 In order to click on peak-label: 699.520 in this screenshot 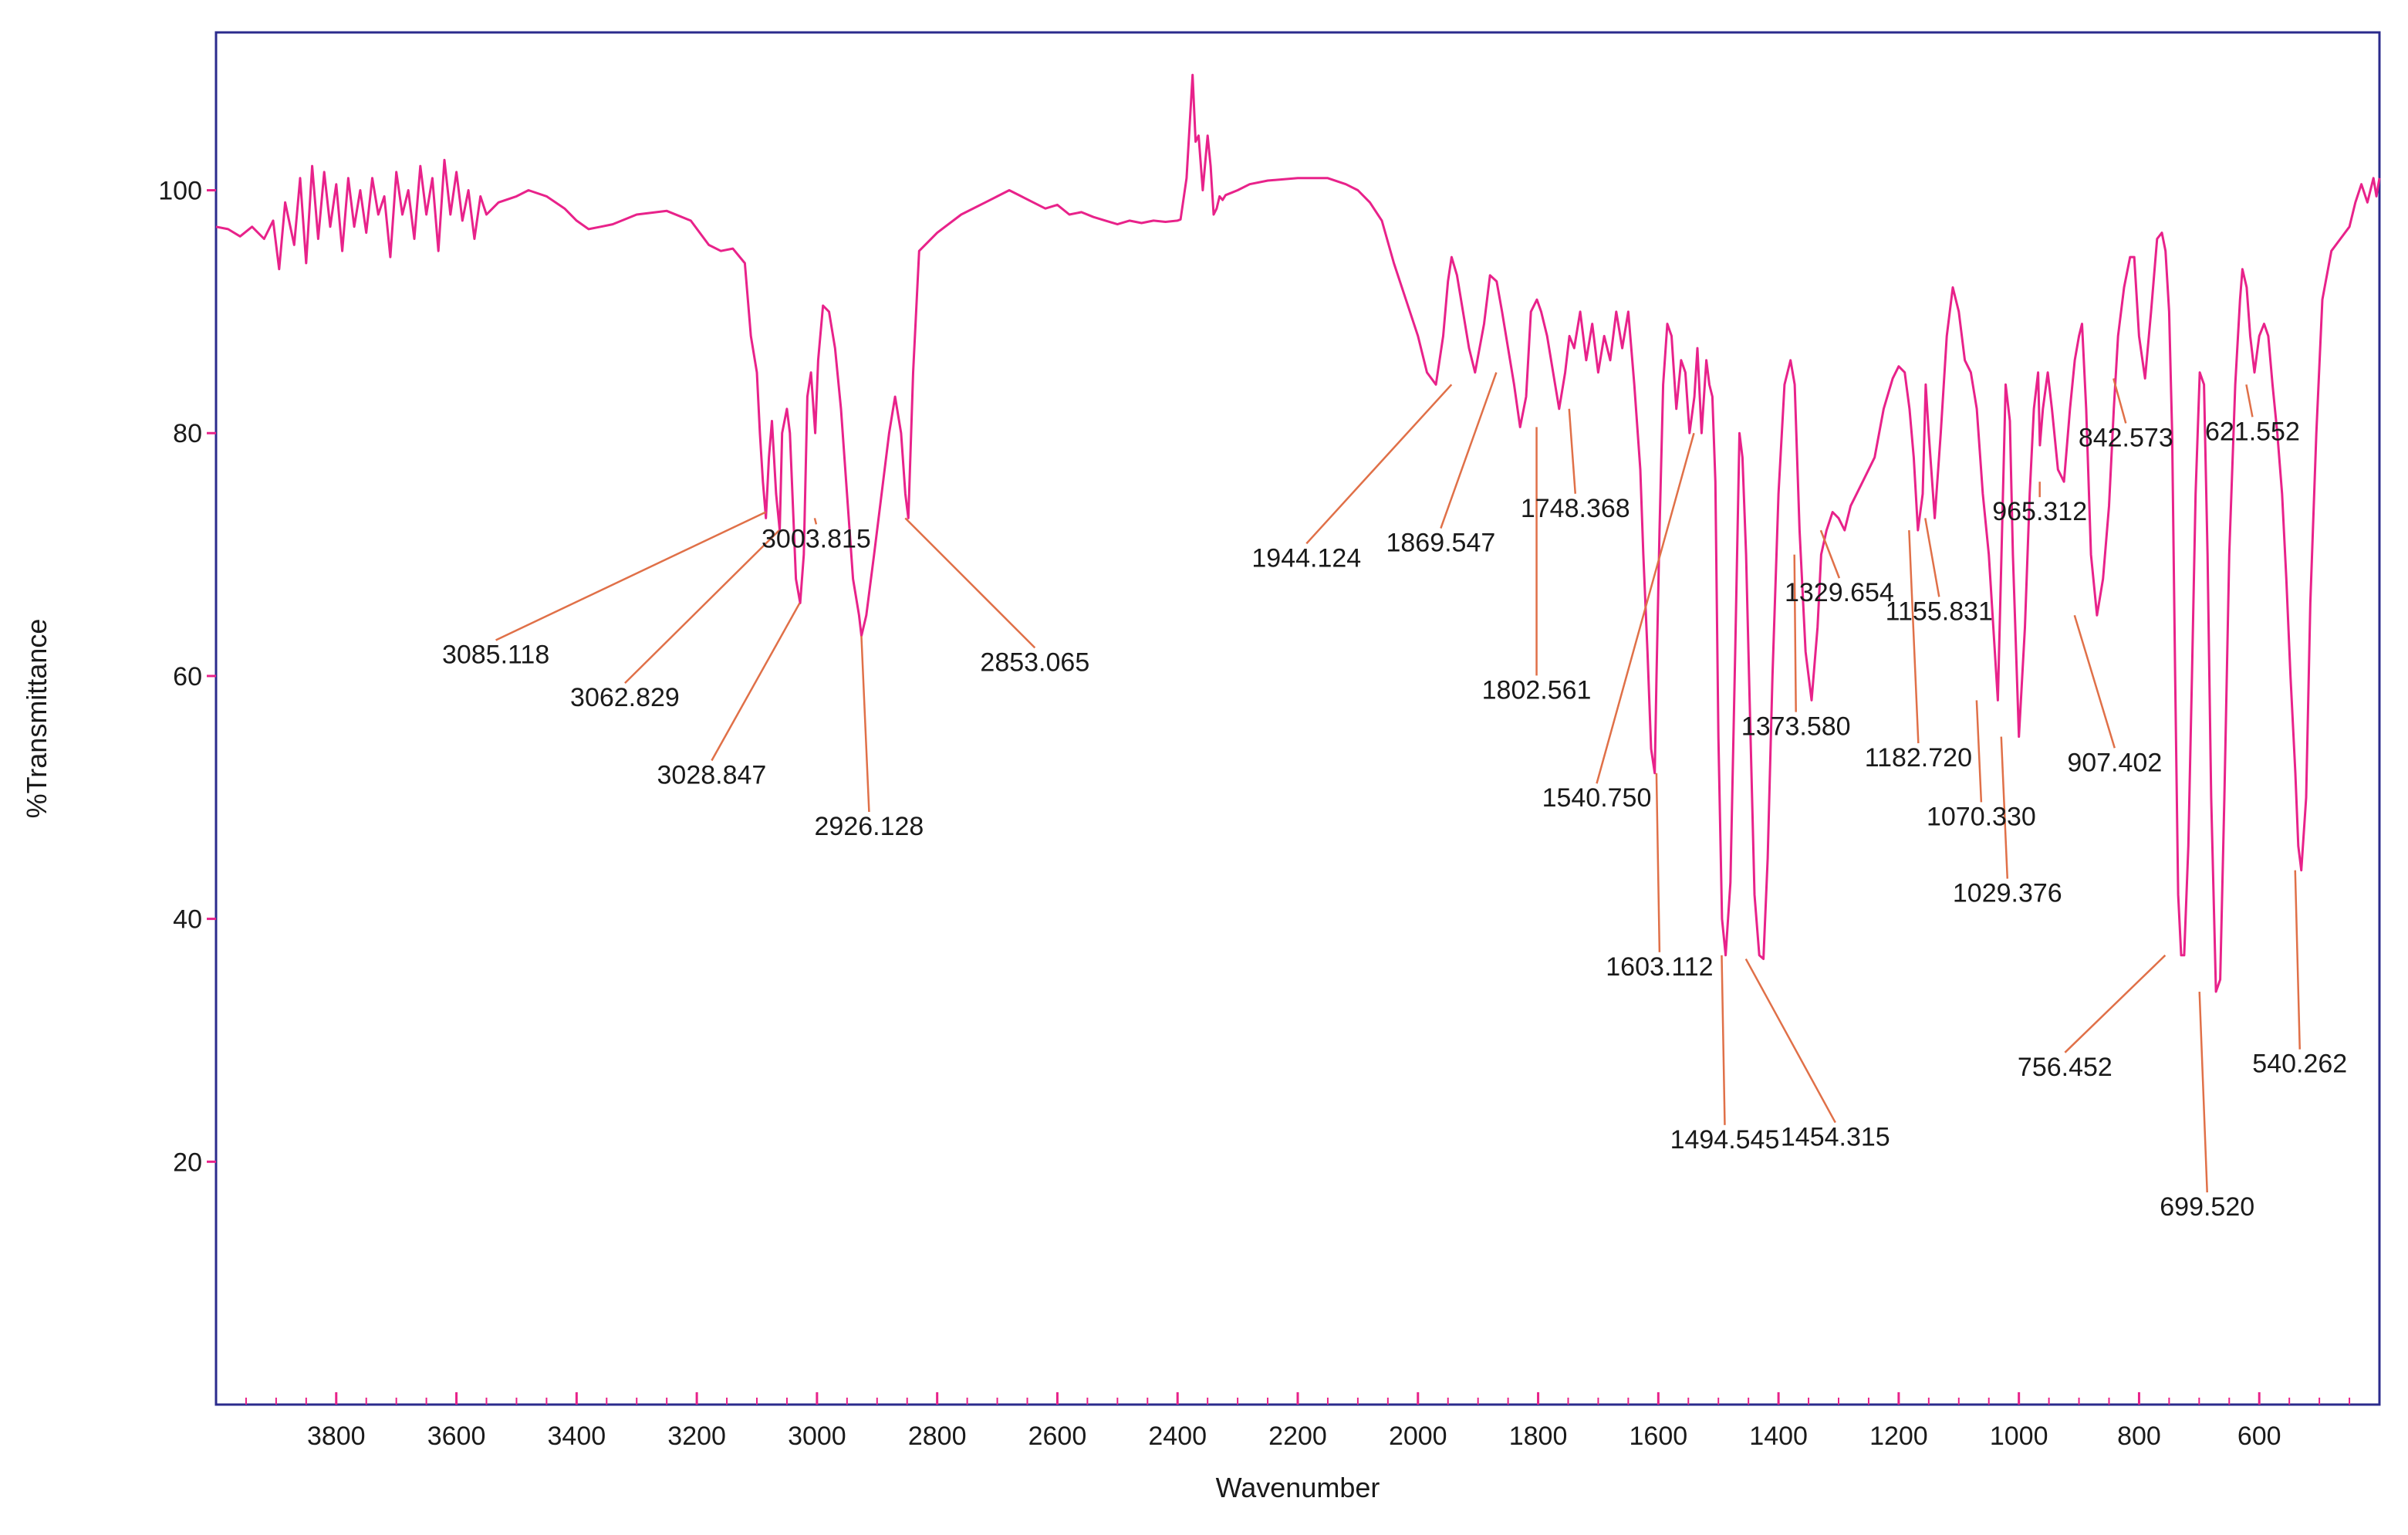, I will do `click(2207, 1207)`.